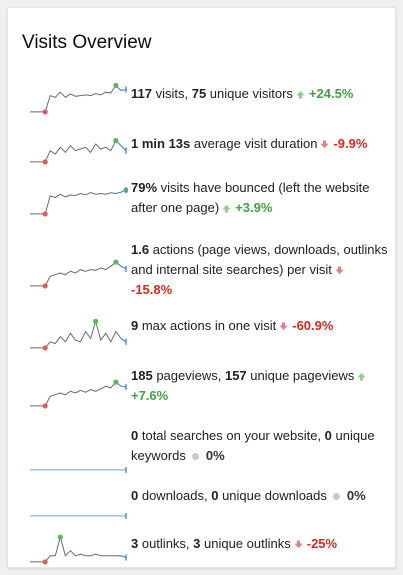 The height and width of the screenshot is (575, 403). What do you see at coordinates (260, 386) in the screenshot?
I see `metric-text: 185 pageviews, 157 unique pageviews +7.6%` at bounding box center [260, 386].